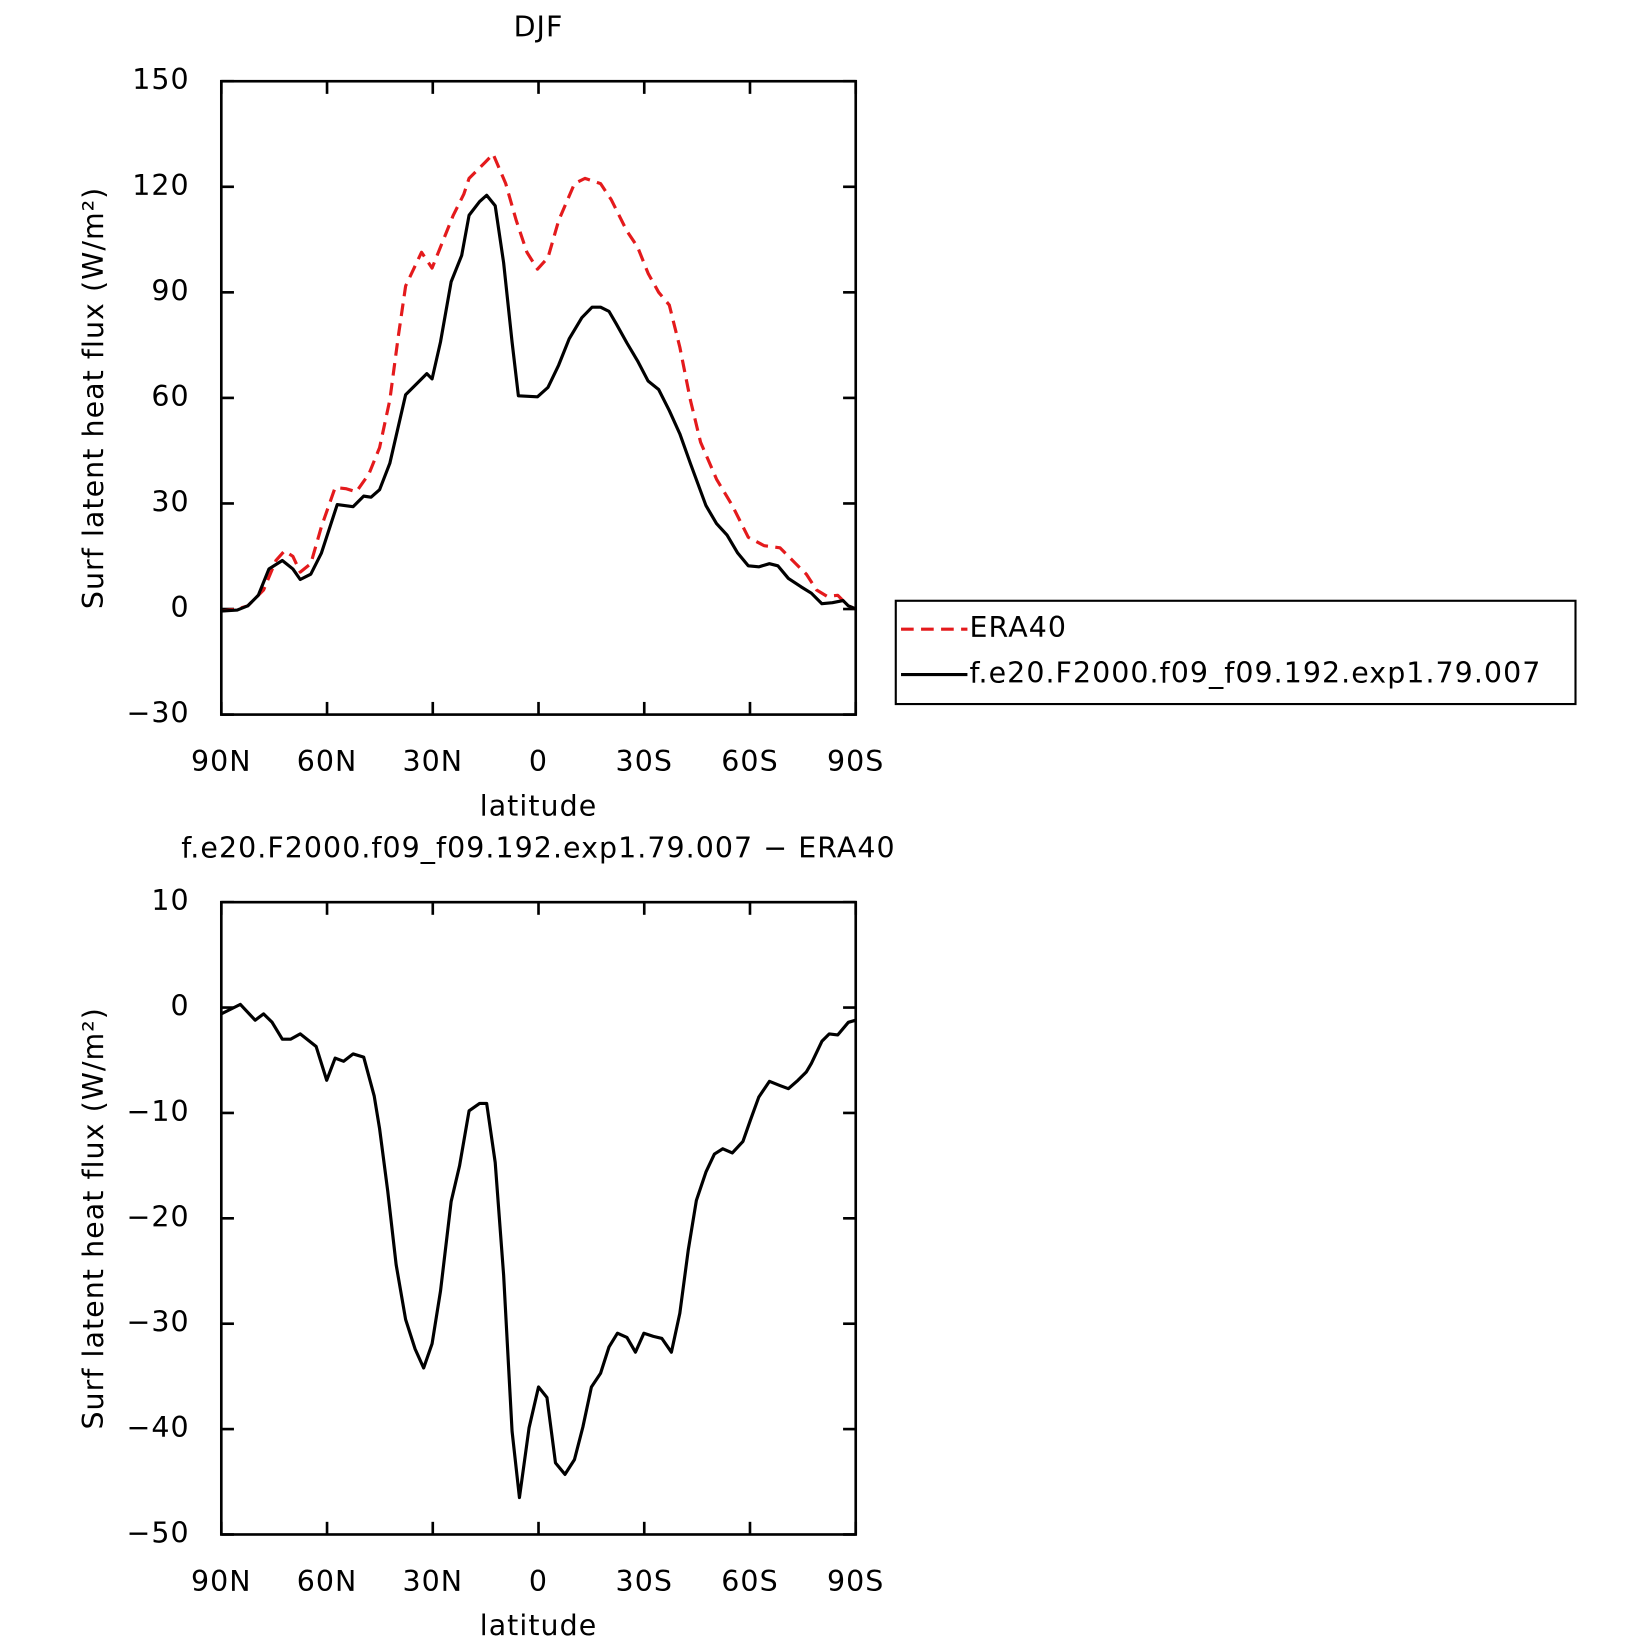 The width and height of the screenshot is (1644, 1641). Describe the element at coordinates (170, 396) in the screenshot. I see `y-tick-label: 60` at that location.